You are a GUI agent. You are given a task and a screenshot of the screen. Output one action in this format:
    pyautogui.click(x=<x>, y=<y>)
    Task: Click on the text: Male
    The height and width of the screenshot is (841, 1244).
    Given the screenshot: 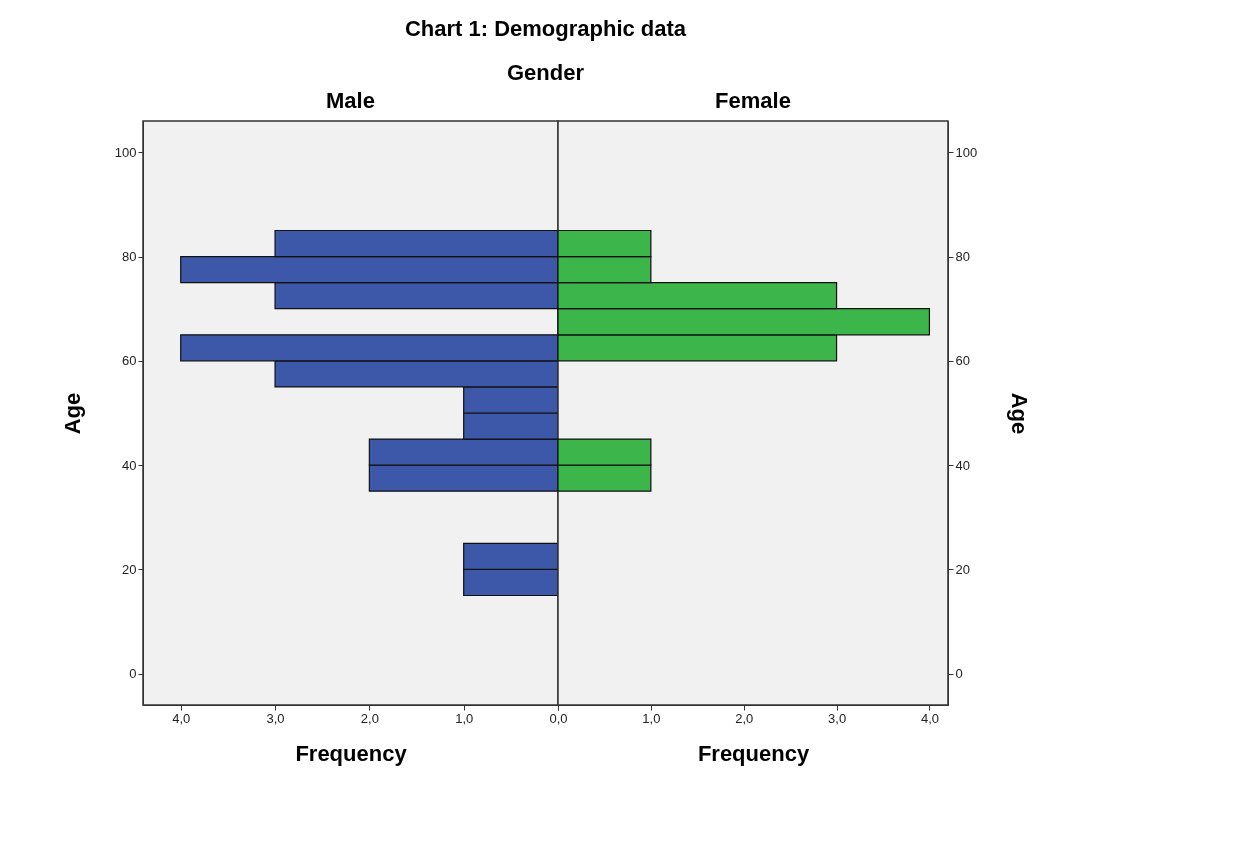 What is the action you would take?
    pyautogui.click(x=350, y=100)
    